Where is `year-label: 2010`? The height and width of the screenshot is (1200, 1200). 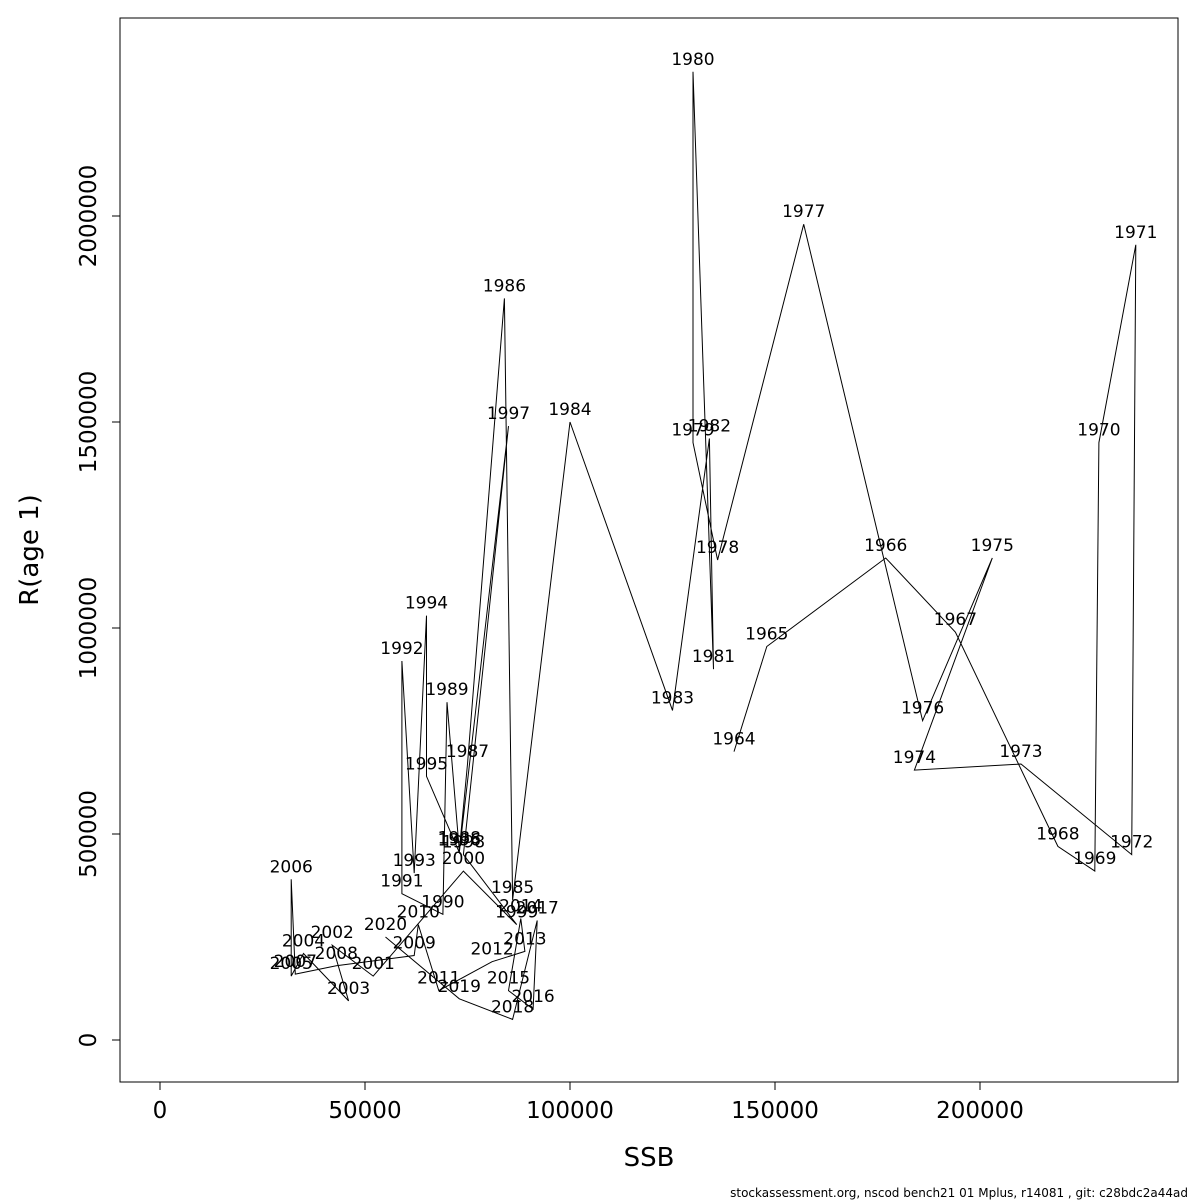
year-label: 2010 is located at coordinates (418, 913).